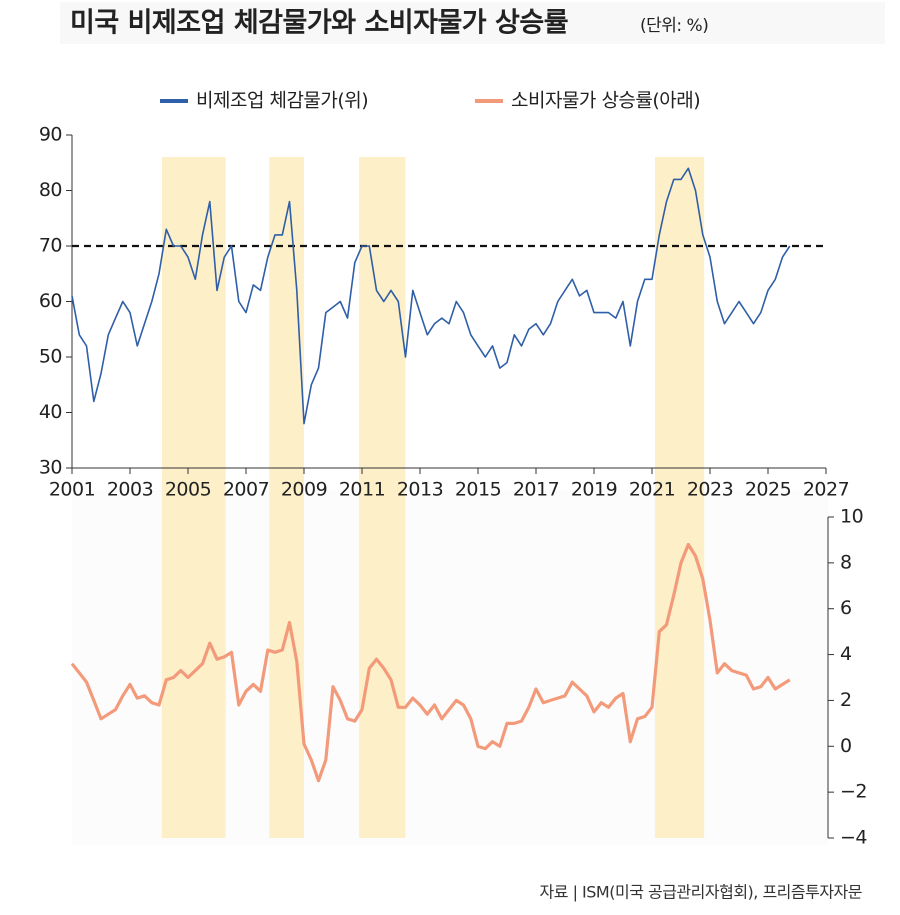 This screenshot has width=900, height=915. I want to click on legend-label: 소비자물가 상승률(아래), so click(605, 101).